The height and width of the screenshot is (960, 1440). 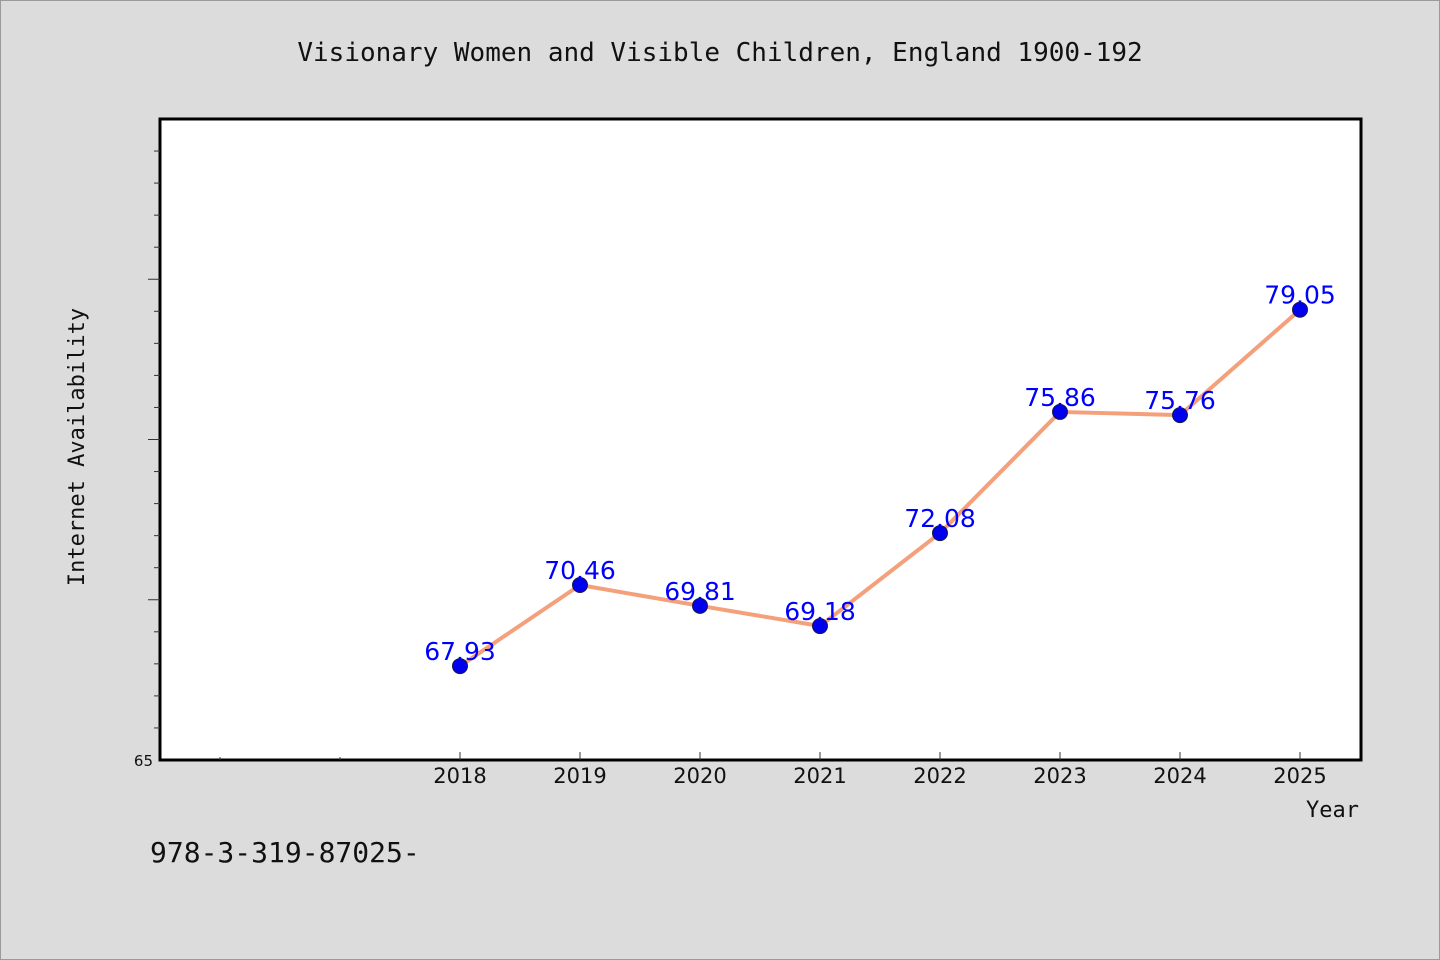 I want to click on data-label: 75.86, so click(x=1060, y=397).